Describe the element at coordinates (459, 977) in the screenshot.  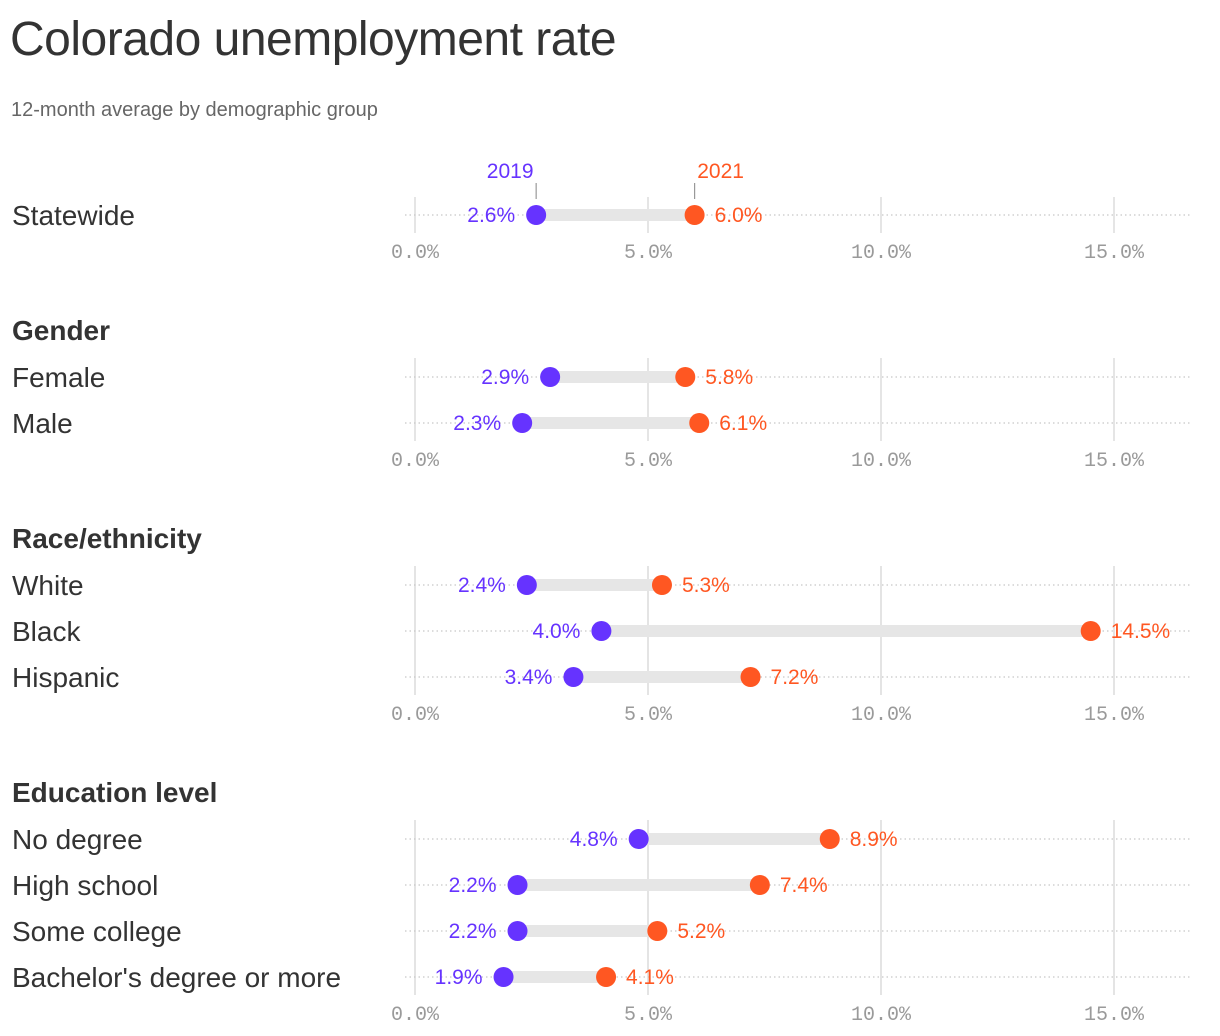
I see `value-label-2019: 1.9%` at that location.